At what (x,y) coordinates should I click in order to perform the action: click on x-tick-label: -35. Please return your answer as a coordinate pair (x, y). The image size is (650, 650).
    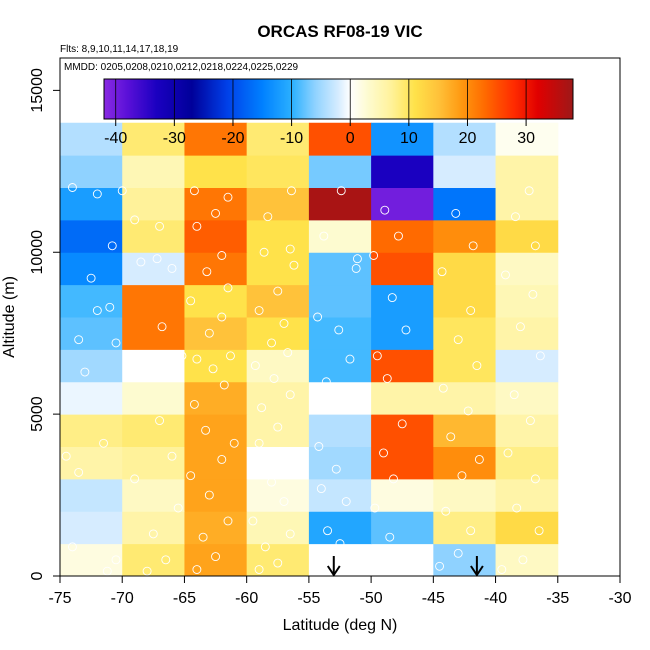
    Looking at the image, I should click on (557, 598).